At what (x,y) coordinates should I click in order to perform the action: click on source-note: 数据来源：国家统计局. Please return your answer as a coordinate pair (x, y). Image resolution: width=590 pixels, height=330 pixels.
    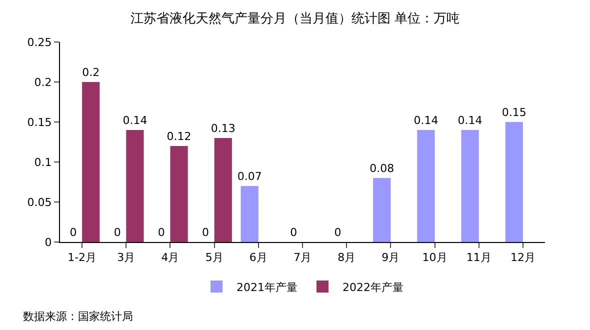
    Looking at the image, I should click on (78, 316).